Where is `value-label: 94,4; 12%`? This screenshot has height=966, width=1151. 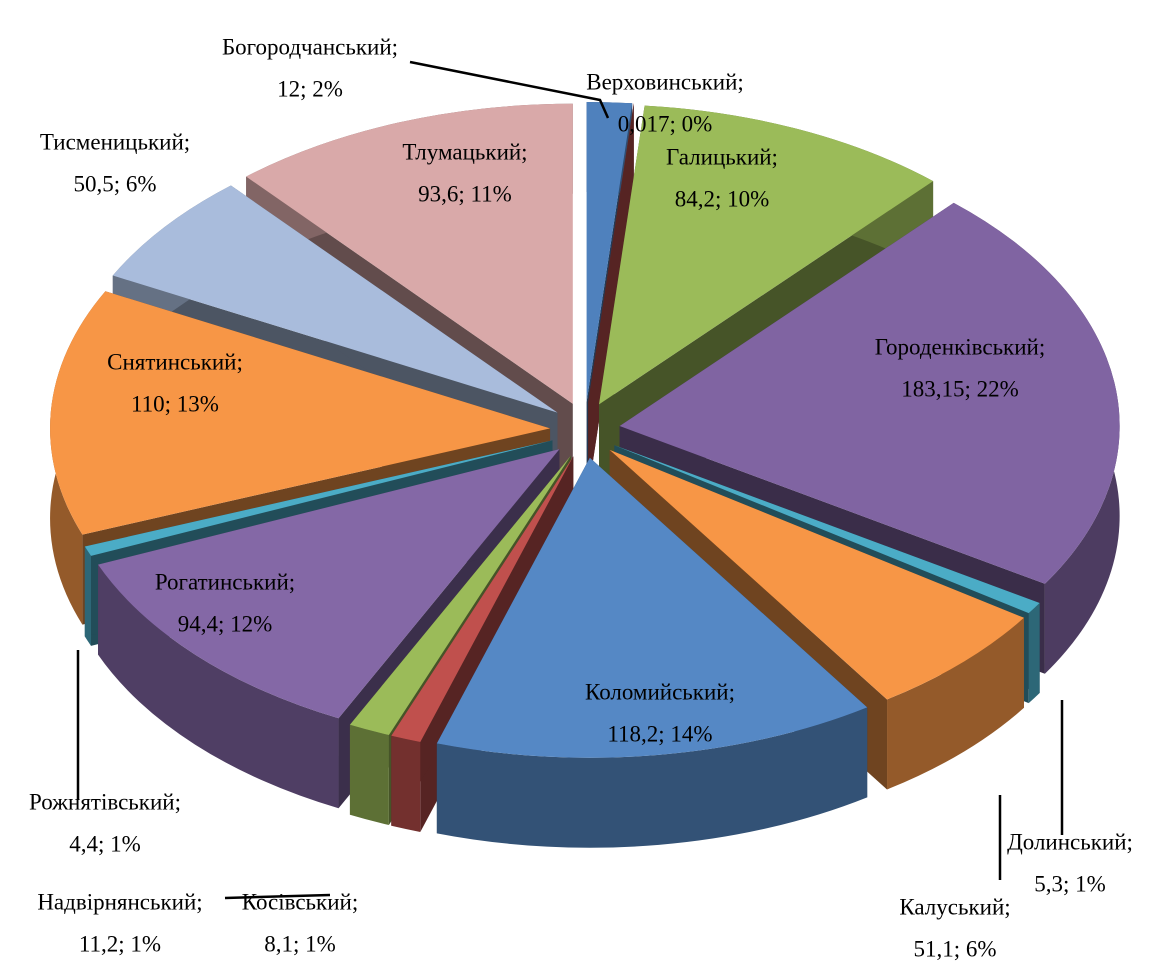 value-label: 94,4; 12% is located at coordinates (225, 623).